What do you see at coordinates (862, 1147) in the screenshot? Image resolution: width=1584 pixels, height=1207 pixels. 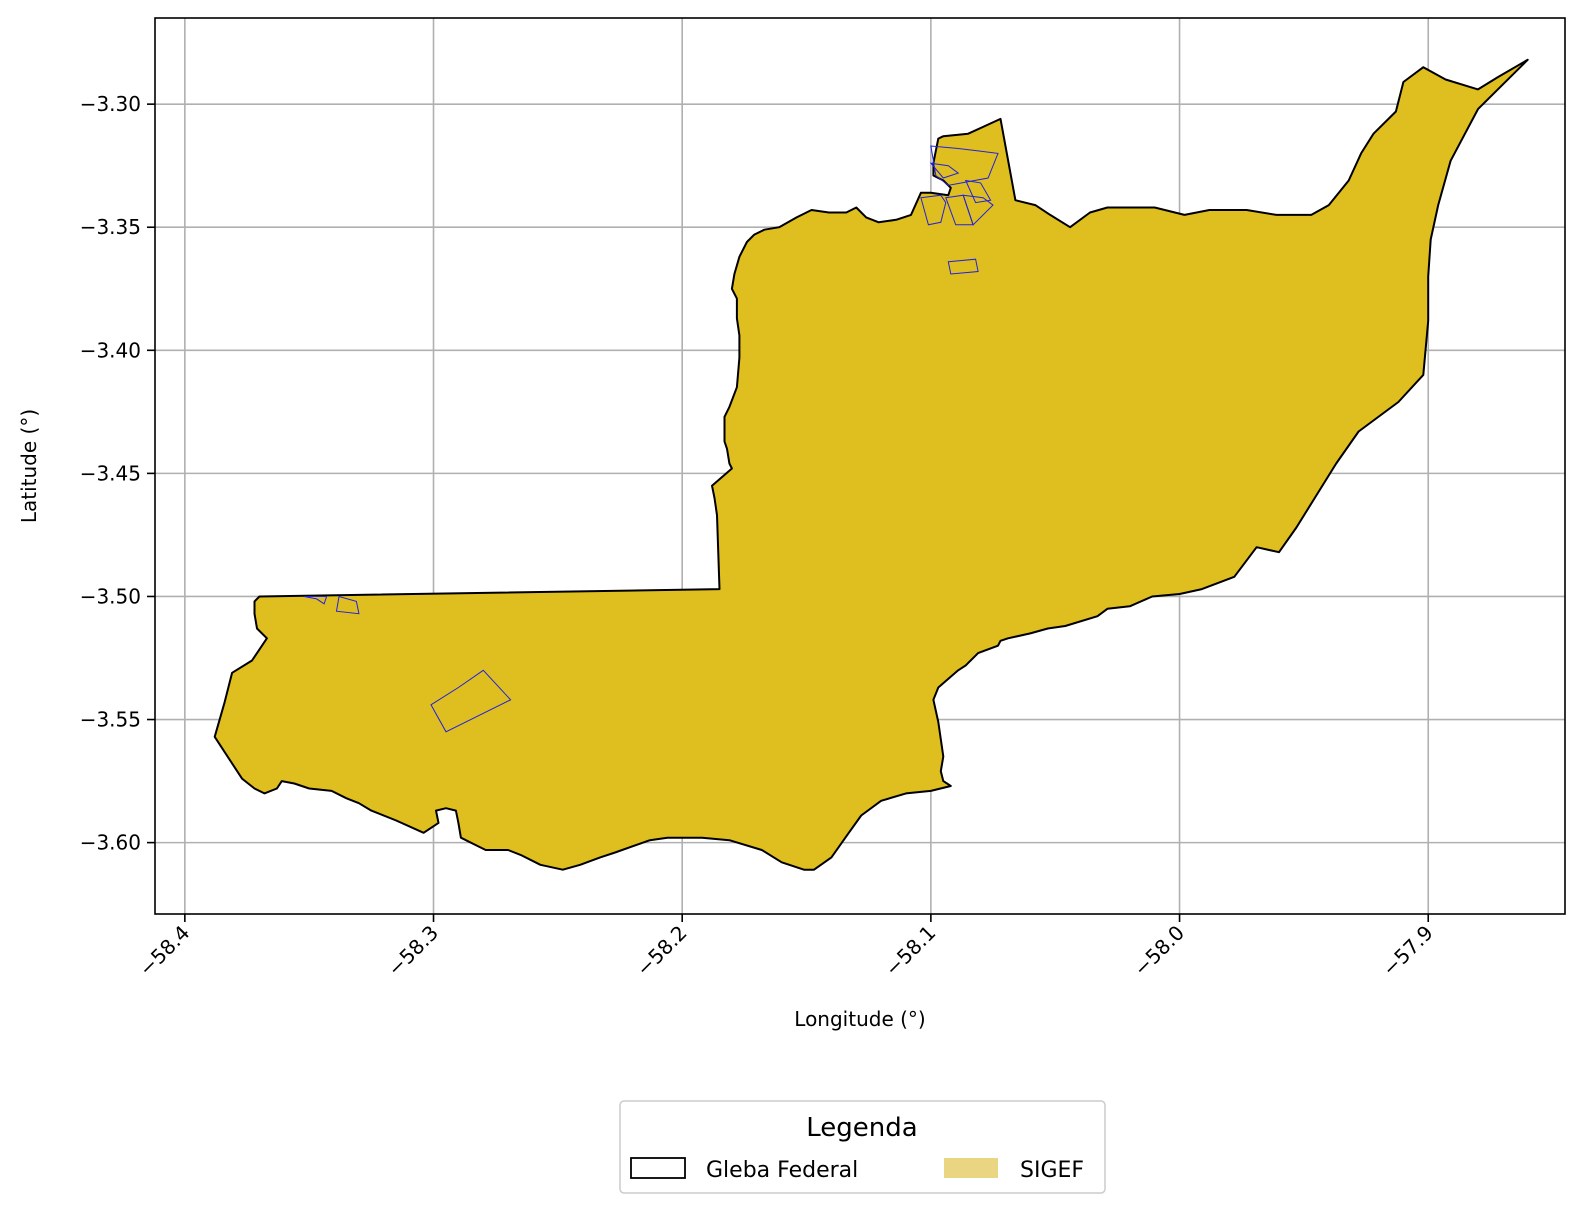 I see `legend: Legenda Gleba Federal SIGEF` at bounding box center [862, 1147].